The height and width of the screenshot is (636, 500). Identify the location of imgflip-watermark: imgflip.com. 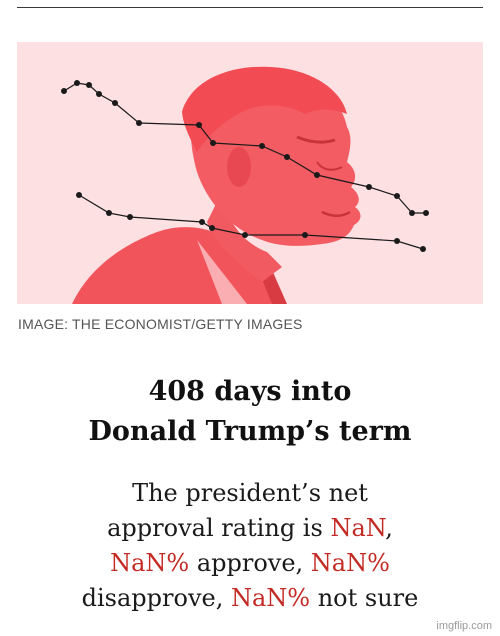
(464, 626).